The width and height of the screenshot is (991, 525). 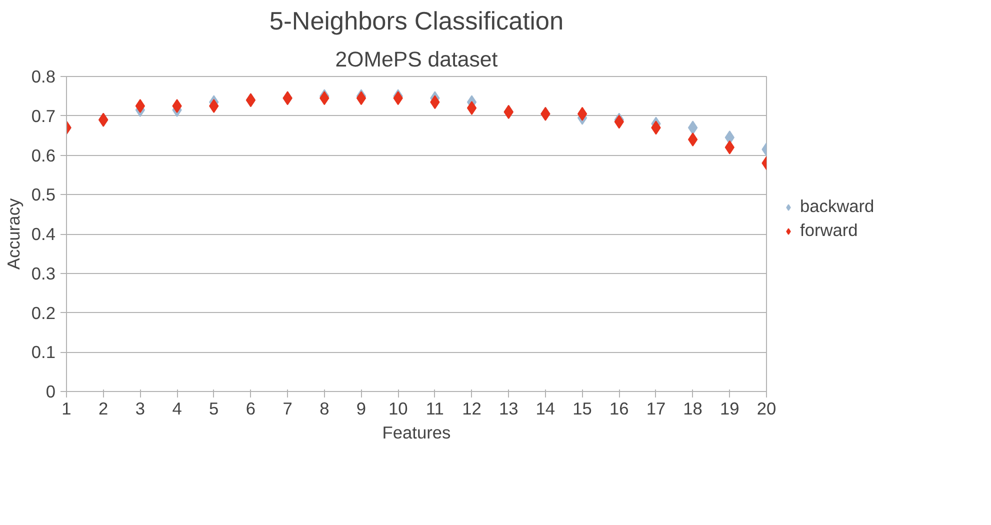 What do you see at coordinates (582, 408) in the screenshot?
I see `x-tick-label: 15` at bounding box center [582, 408].